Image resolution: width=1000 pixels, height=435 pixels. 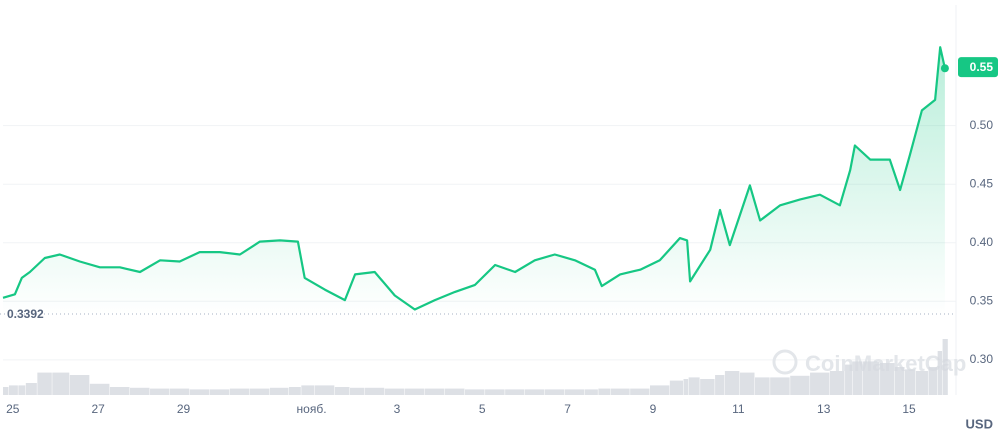 I want to click on x-tick-label: 7, so click(x=567, y=409).